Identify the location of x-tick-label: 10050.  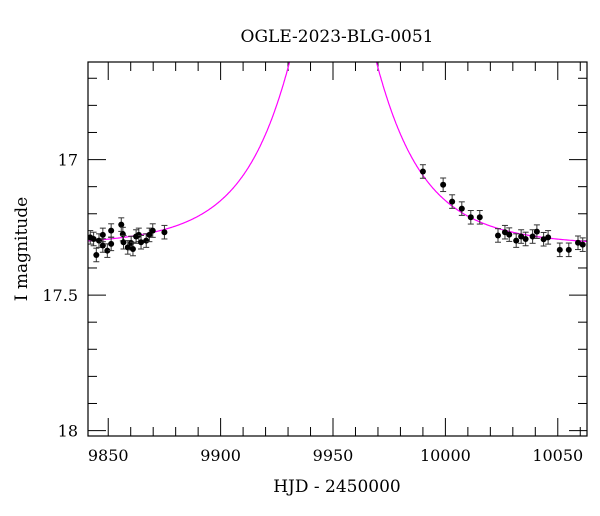
(557, 455).